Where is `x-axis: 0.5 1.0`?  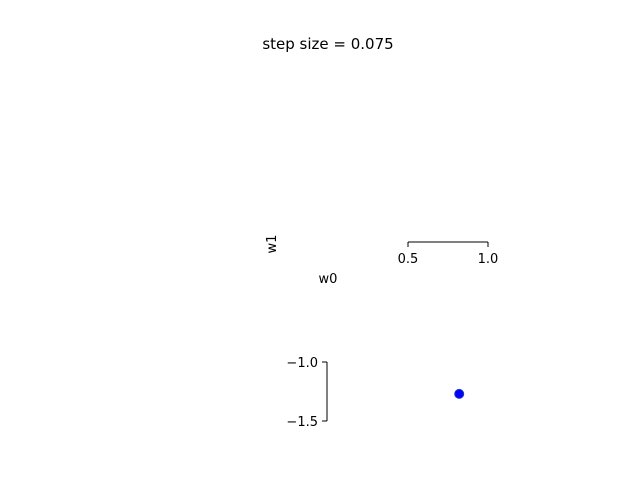 x-axis: 0.5 1.0 is located at coordinates (448, 254).